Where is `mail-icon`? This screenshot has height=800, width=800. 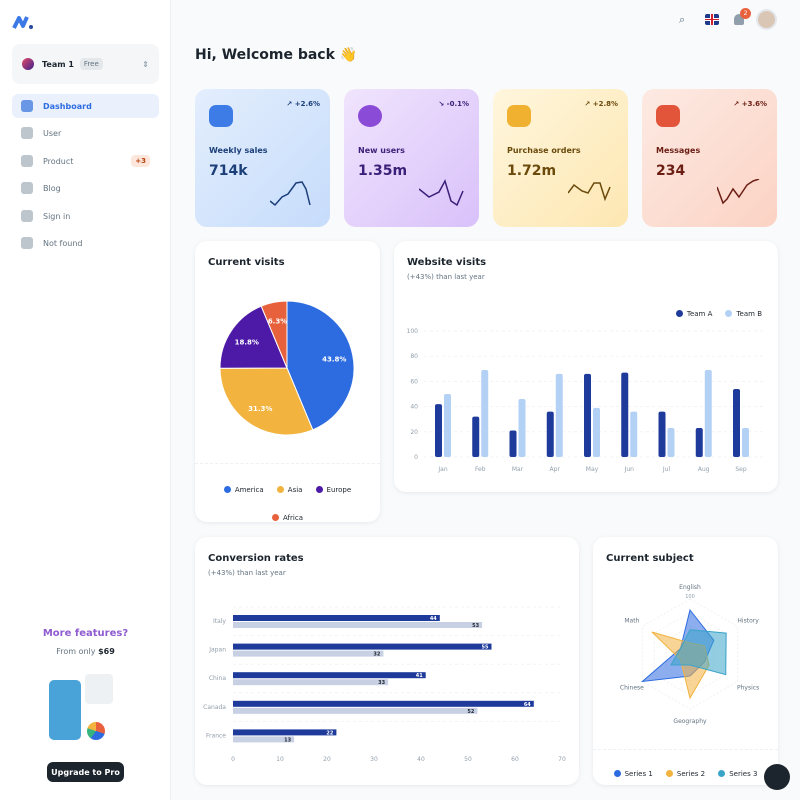
mail-icon is located at coordinates (668, 116).